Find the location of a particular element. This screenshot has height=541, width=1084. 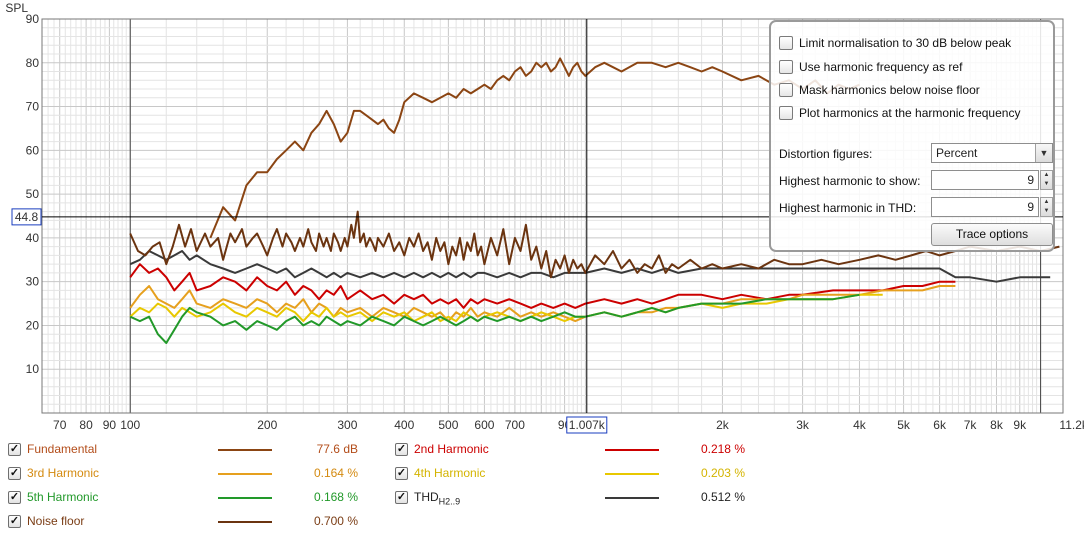

thd-checkbox: ✓ is located at coordinates (401, 497).